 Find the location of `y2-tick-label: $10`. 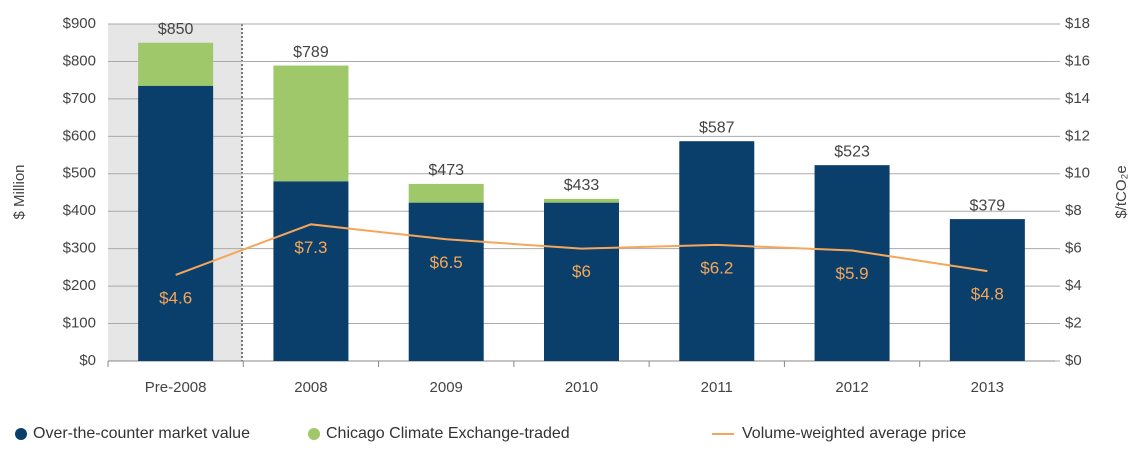

y2-tick-label: $10 is located at coordinates (1077, 173).